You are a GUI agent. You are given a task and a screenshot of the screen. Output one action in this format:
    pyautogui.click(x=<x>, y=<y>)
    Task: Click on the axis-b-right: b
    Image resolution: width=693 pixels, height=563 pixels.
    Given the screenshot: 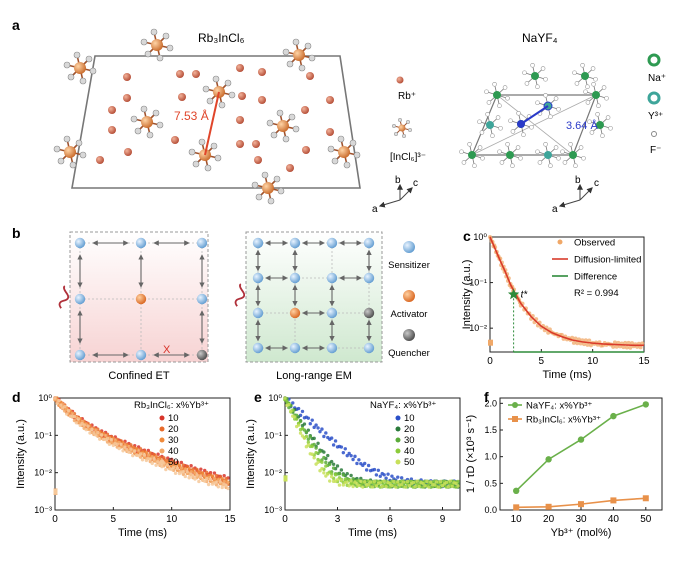 What is the action you would take?
    pyautogui.click(x=578, y=180)
    